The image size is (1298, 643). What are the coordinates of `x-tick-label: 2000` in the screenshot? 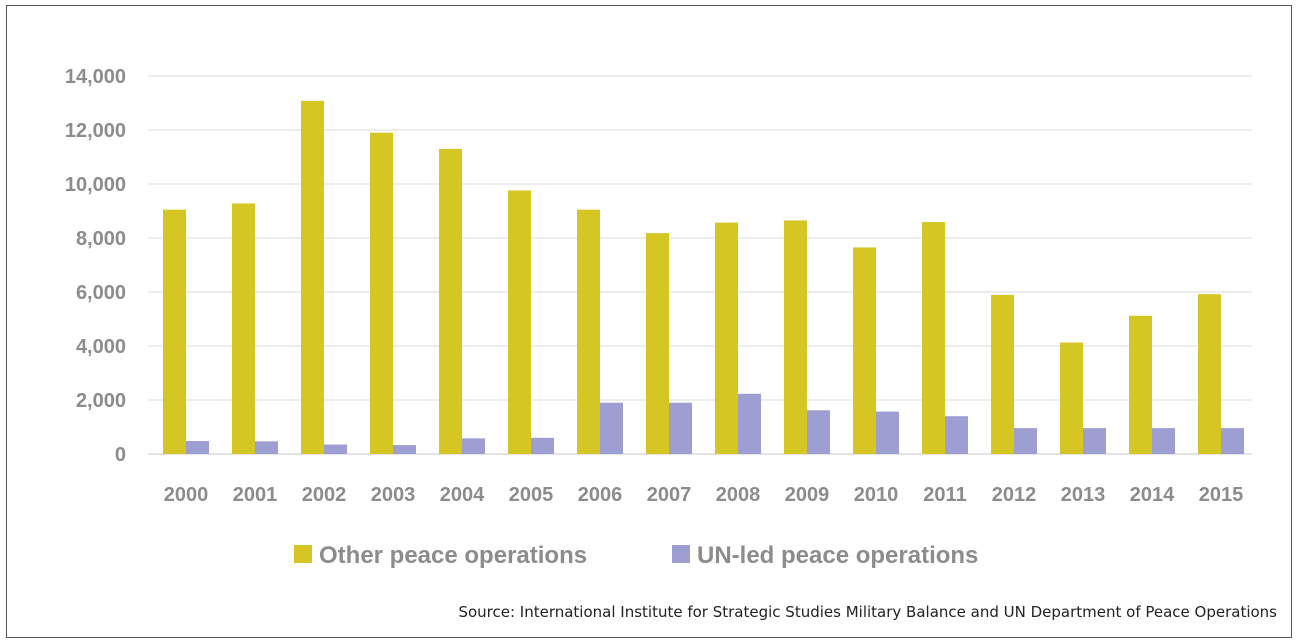 It's located at (186, 495).